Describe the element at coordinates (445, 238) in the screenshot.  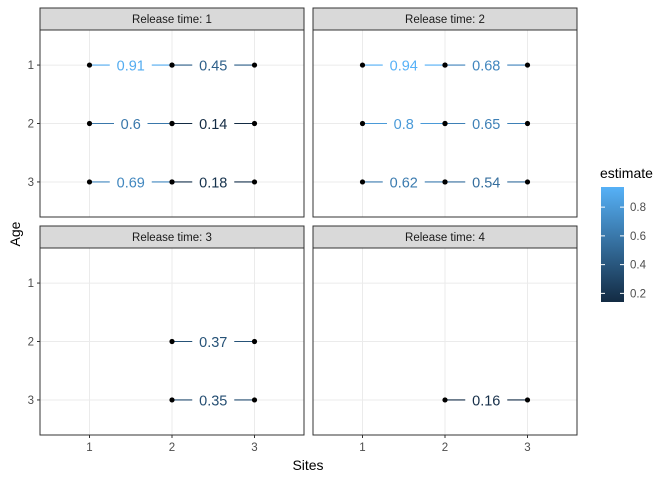
I see `facet-strip-label: Release time: 4` at that location.